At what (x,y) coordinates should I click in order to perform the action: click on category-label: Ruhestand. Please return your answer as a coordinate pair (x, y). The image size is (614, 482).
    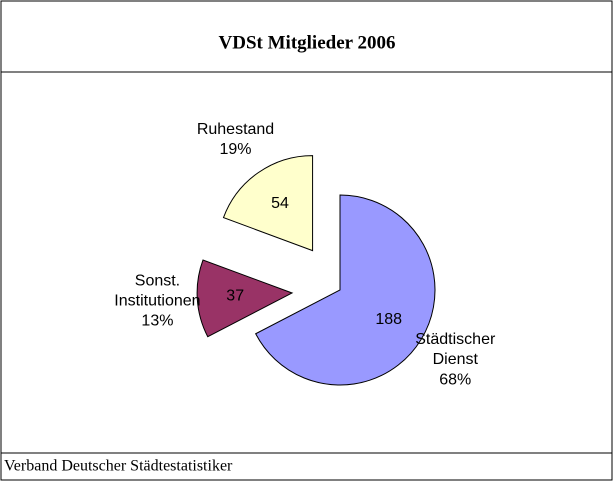
    Looking at the image, I should click on (235, 129).